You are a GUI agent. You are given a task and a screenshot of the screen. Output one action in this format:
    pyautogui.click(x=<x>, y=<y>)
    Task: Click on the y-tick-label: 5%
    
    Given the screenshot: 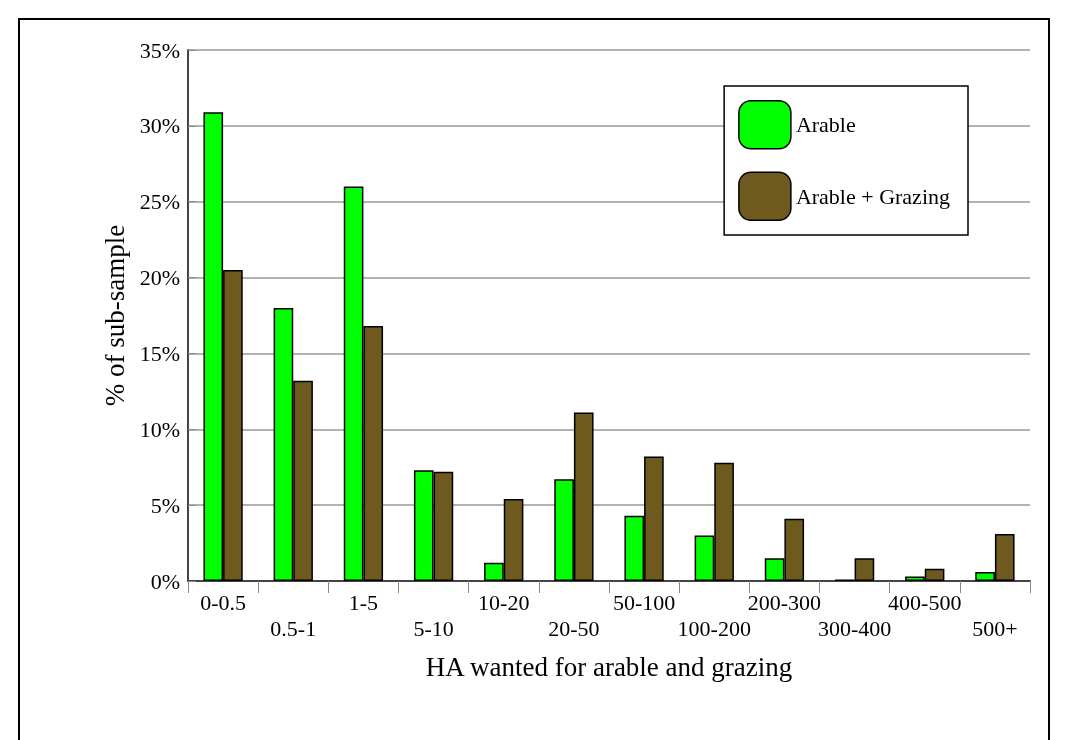 What is the action you would take?
    pyautogui.click(x=165, y=505)
    